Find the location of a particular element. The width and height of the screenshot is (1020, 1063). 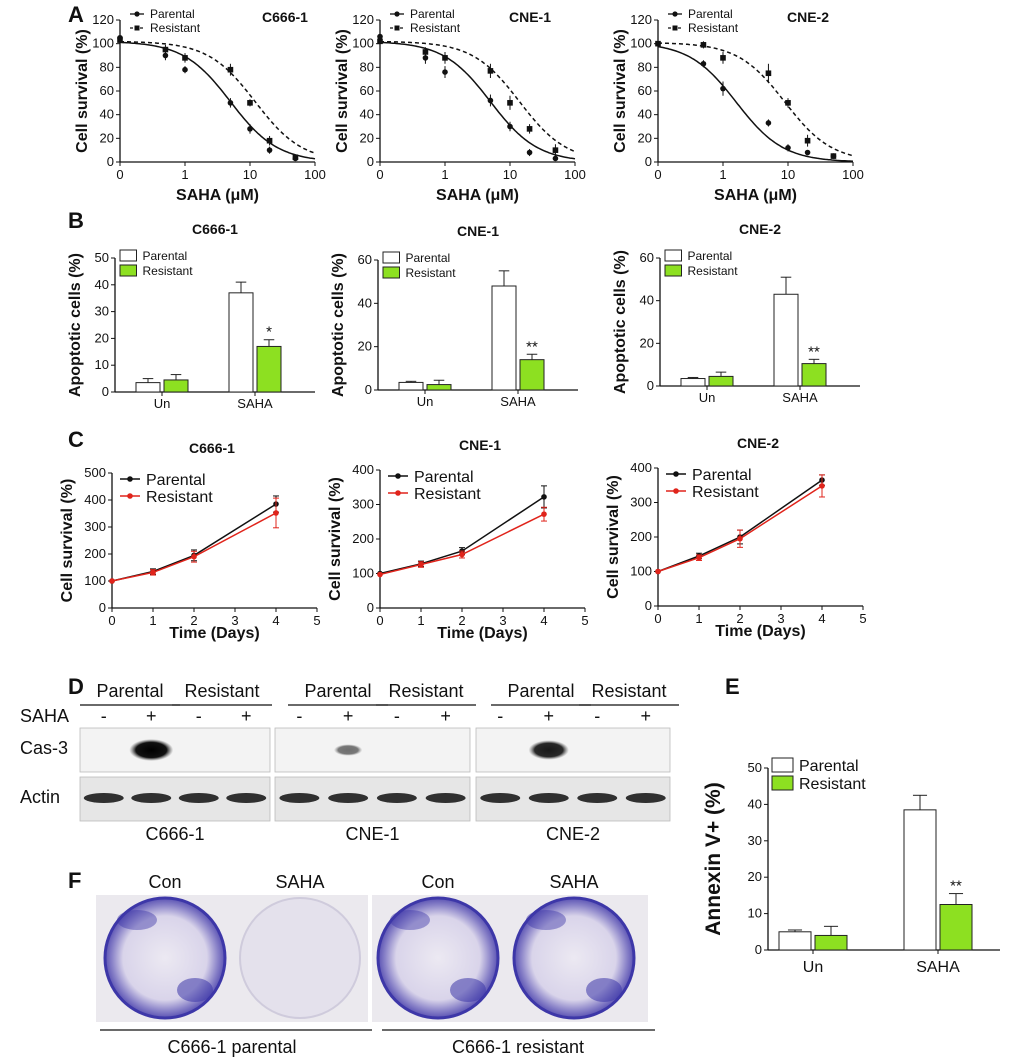

e-ytick-label: 10 is located at coordinates (755, 913).